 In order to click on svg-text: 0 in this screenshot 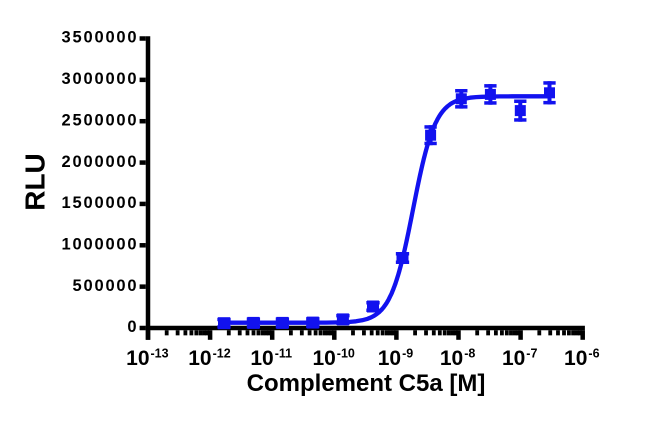, I will do `click(132, 327)`.